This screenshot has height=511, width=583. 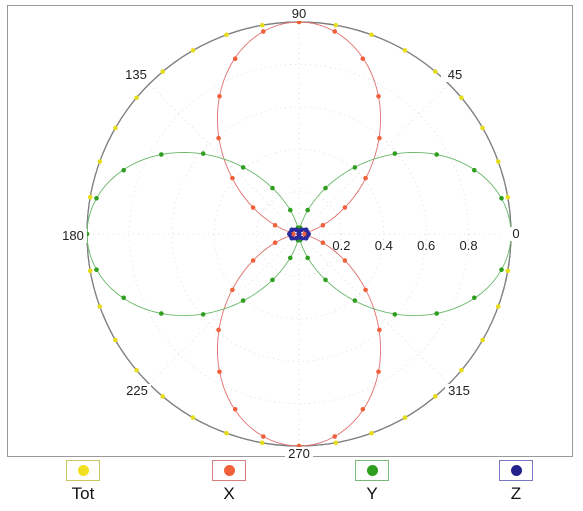 I want to click on legend-dot-z, so click(x=516, y=470).